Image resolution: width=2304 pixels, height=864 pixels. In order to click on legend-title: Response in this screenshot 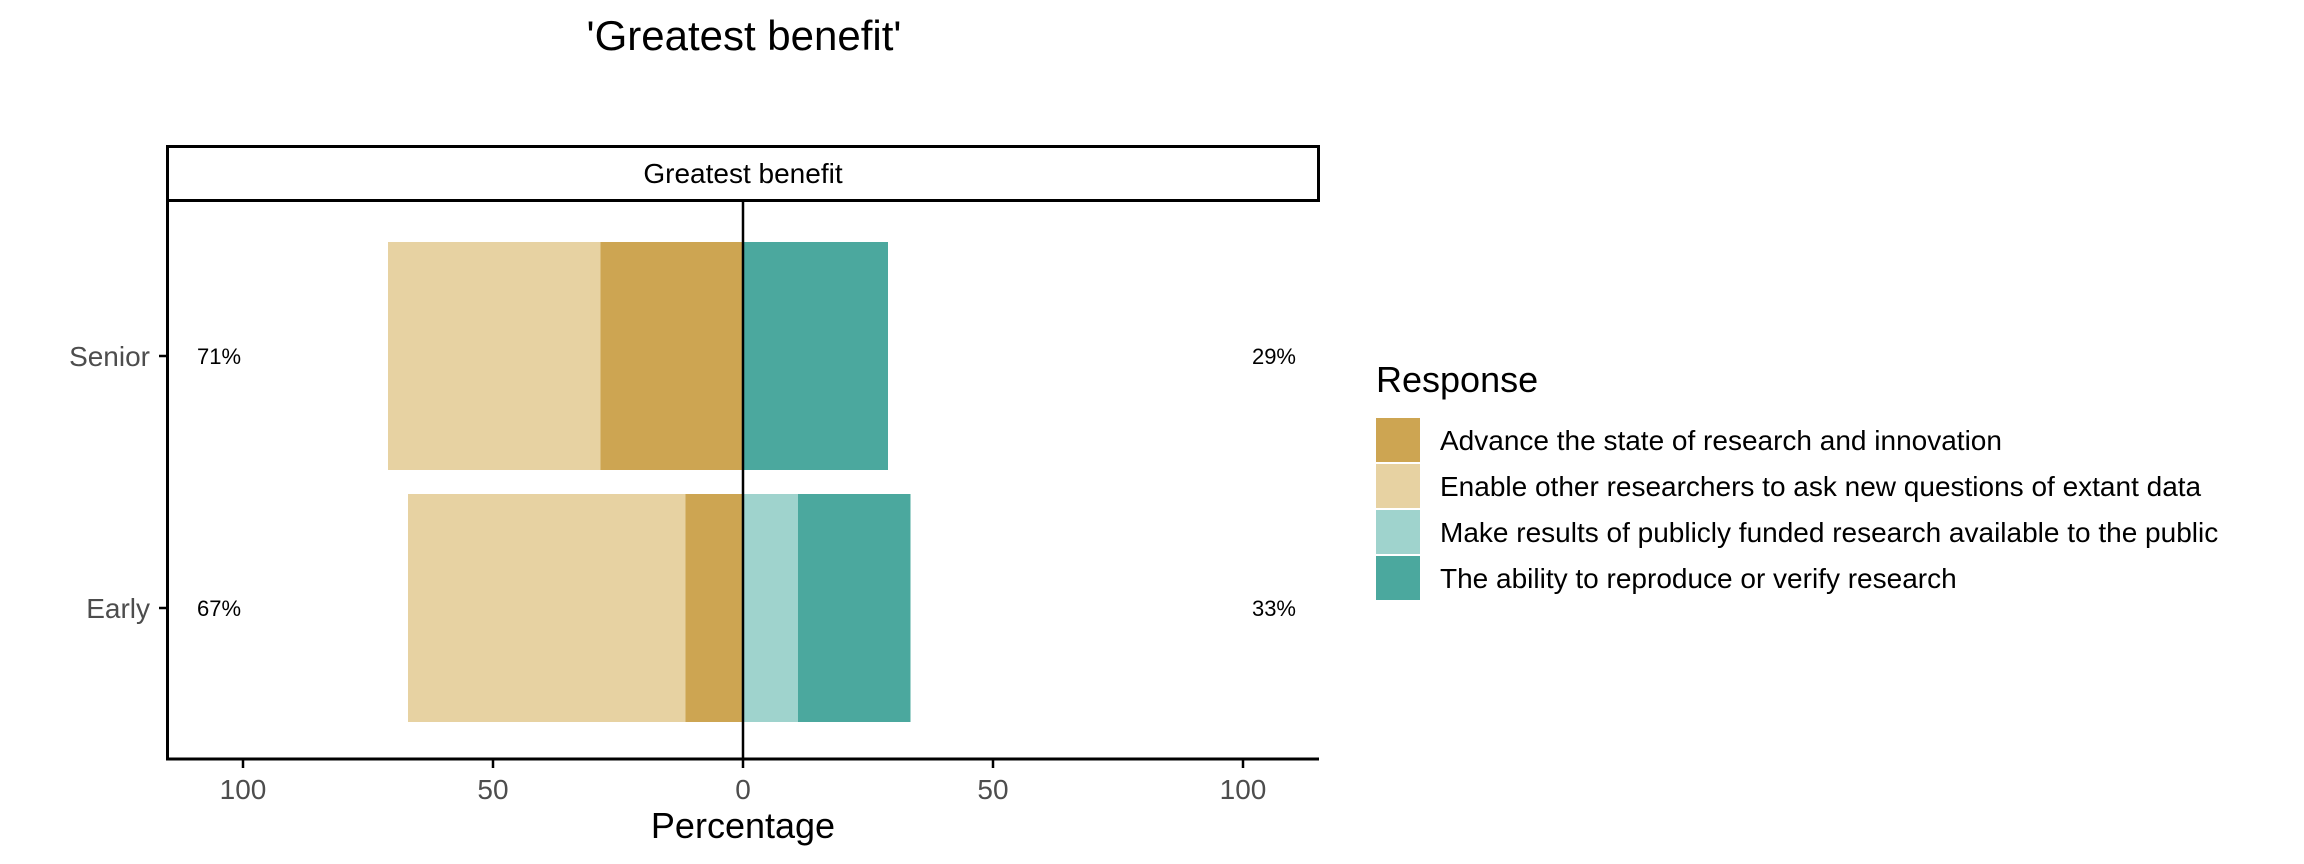, I will do `click(1457, 379)`.